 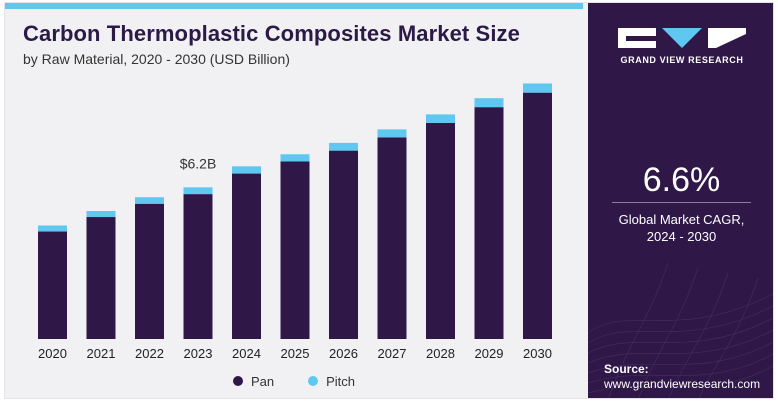 What do you see at coordinates (246, 256) in the screenshot?
I see `bar-pan-2024` at bounding box center [246, 256].